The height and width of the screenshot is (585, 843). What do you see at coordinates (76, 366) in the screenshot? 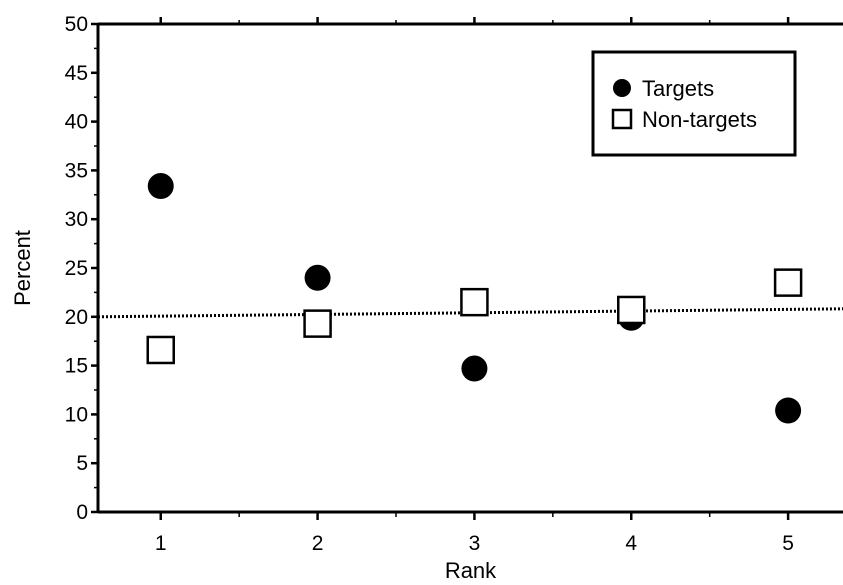
I see `y-tick-label: 15` at bounding box center [76, 366].